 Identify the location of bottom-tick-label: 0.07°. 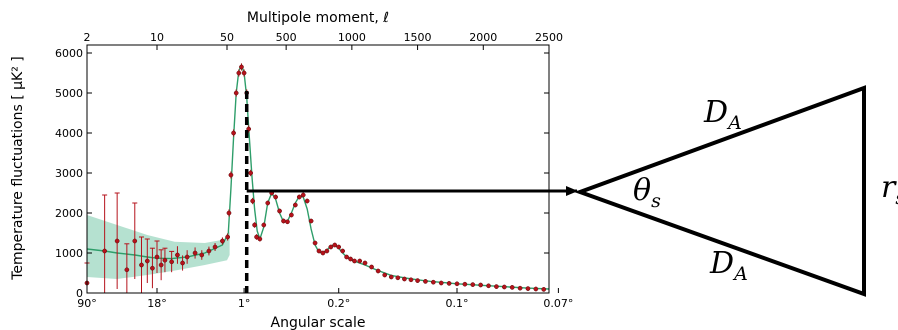
(558, 303).